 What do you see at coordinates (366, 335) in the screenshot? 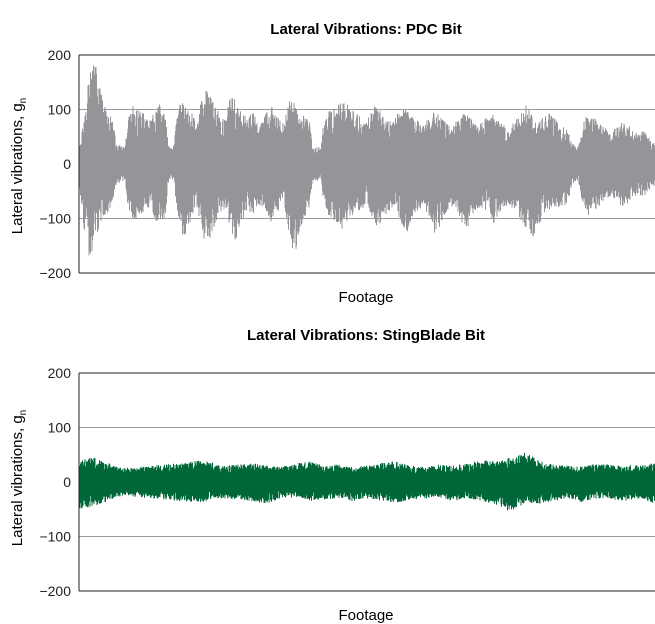
I see `chart-title: Lateral Vibrations: StingBlade Bit` at bounding box center [366, 335].